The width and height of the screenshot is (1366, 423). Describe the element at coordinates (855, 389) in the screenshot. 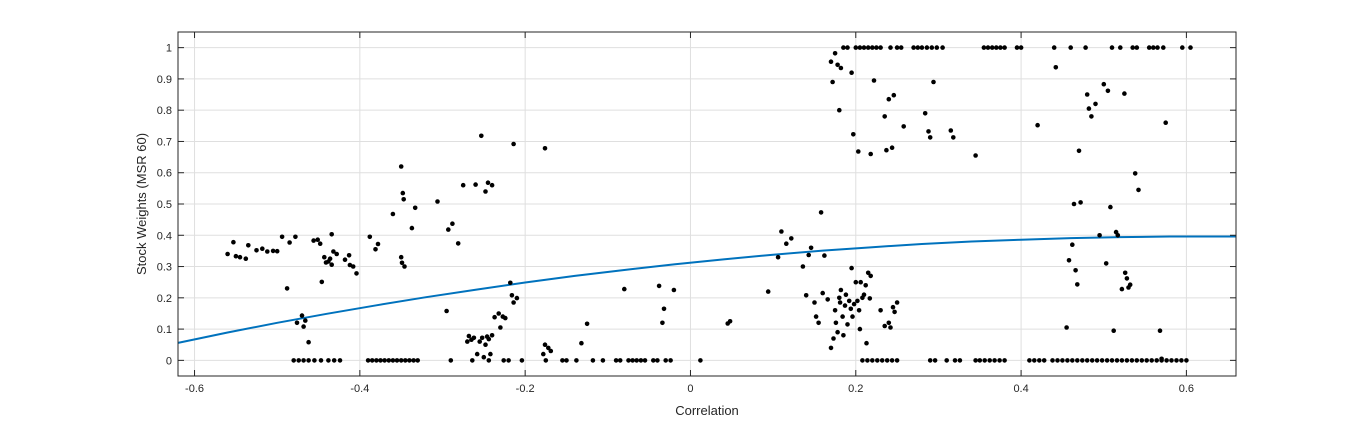

I see `x-tick-label: 0.2` at that location.